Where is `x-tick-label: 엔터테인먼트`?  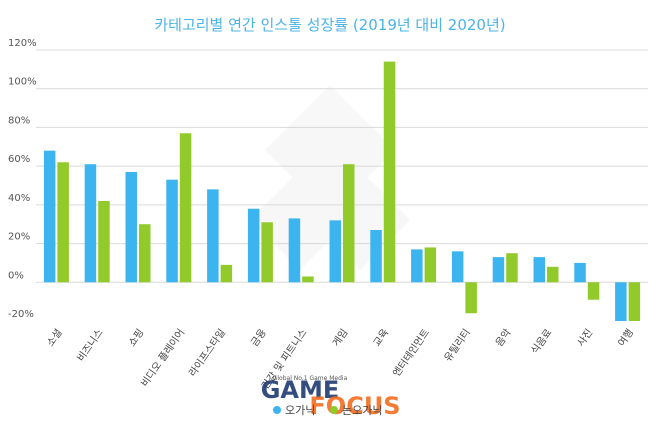 x-tick-label: 엔터테인먼트 is located at coordinates (411, 353).